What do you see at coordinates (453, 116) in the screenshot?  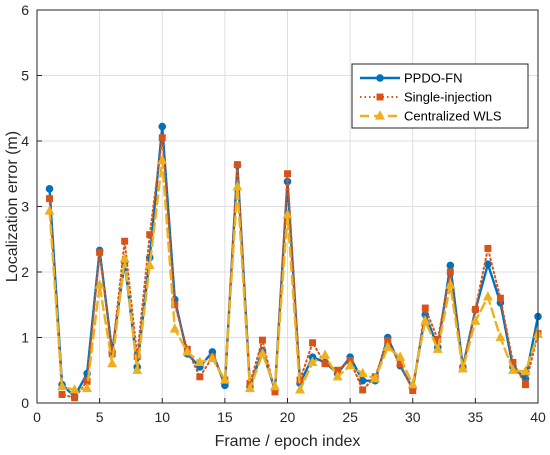 I see `legend-label: Centralized WLS` at bounding box center [453, 116].